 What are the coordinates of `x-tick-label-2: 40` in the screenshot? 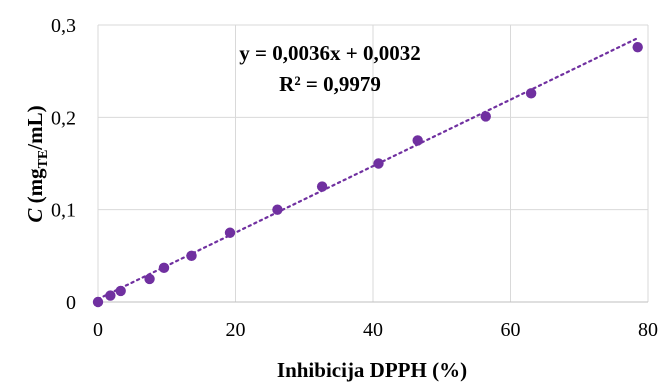 It's located at (373, 330).